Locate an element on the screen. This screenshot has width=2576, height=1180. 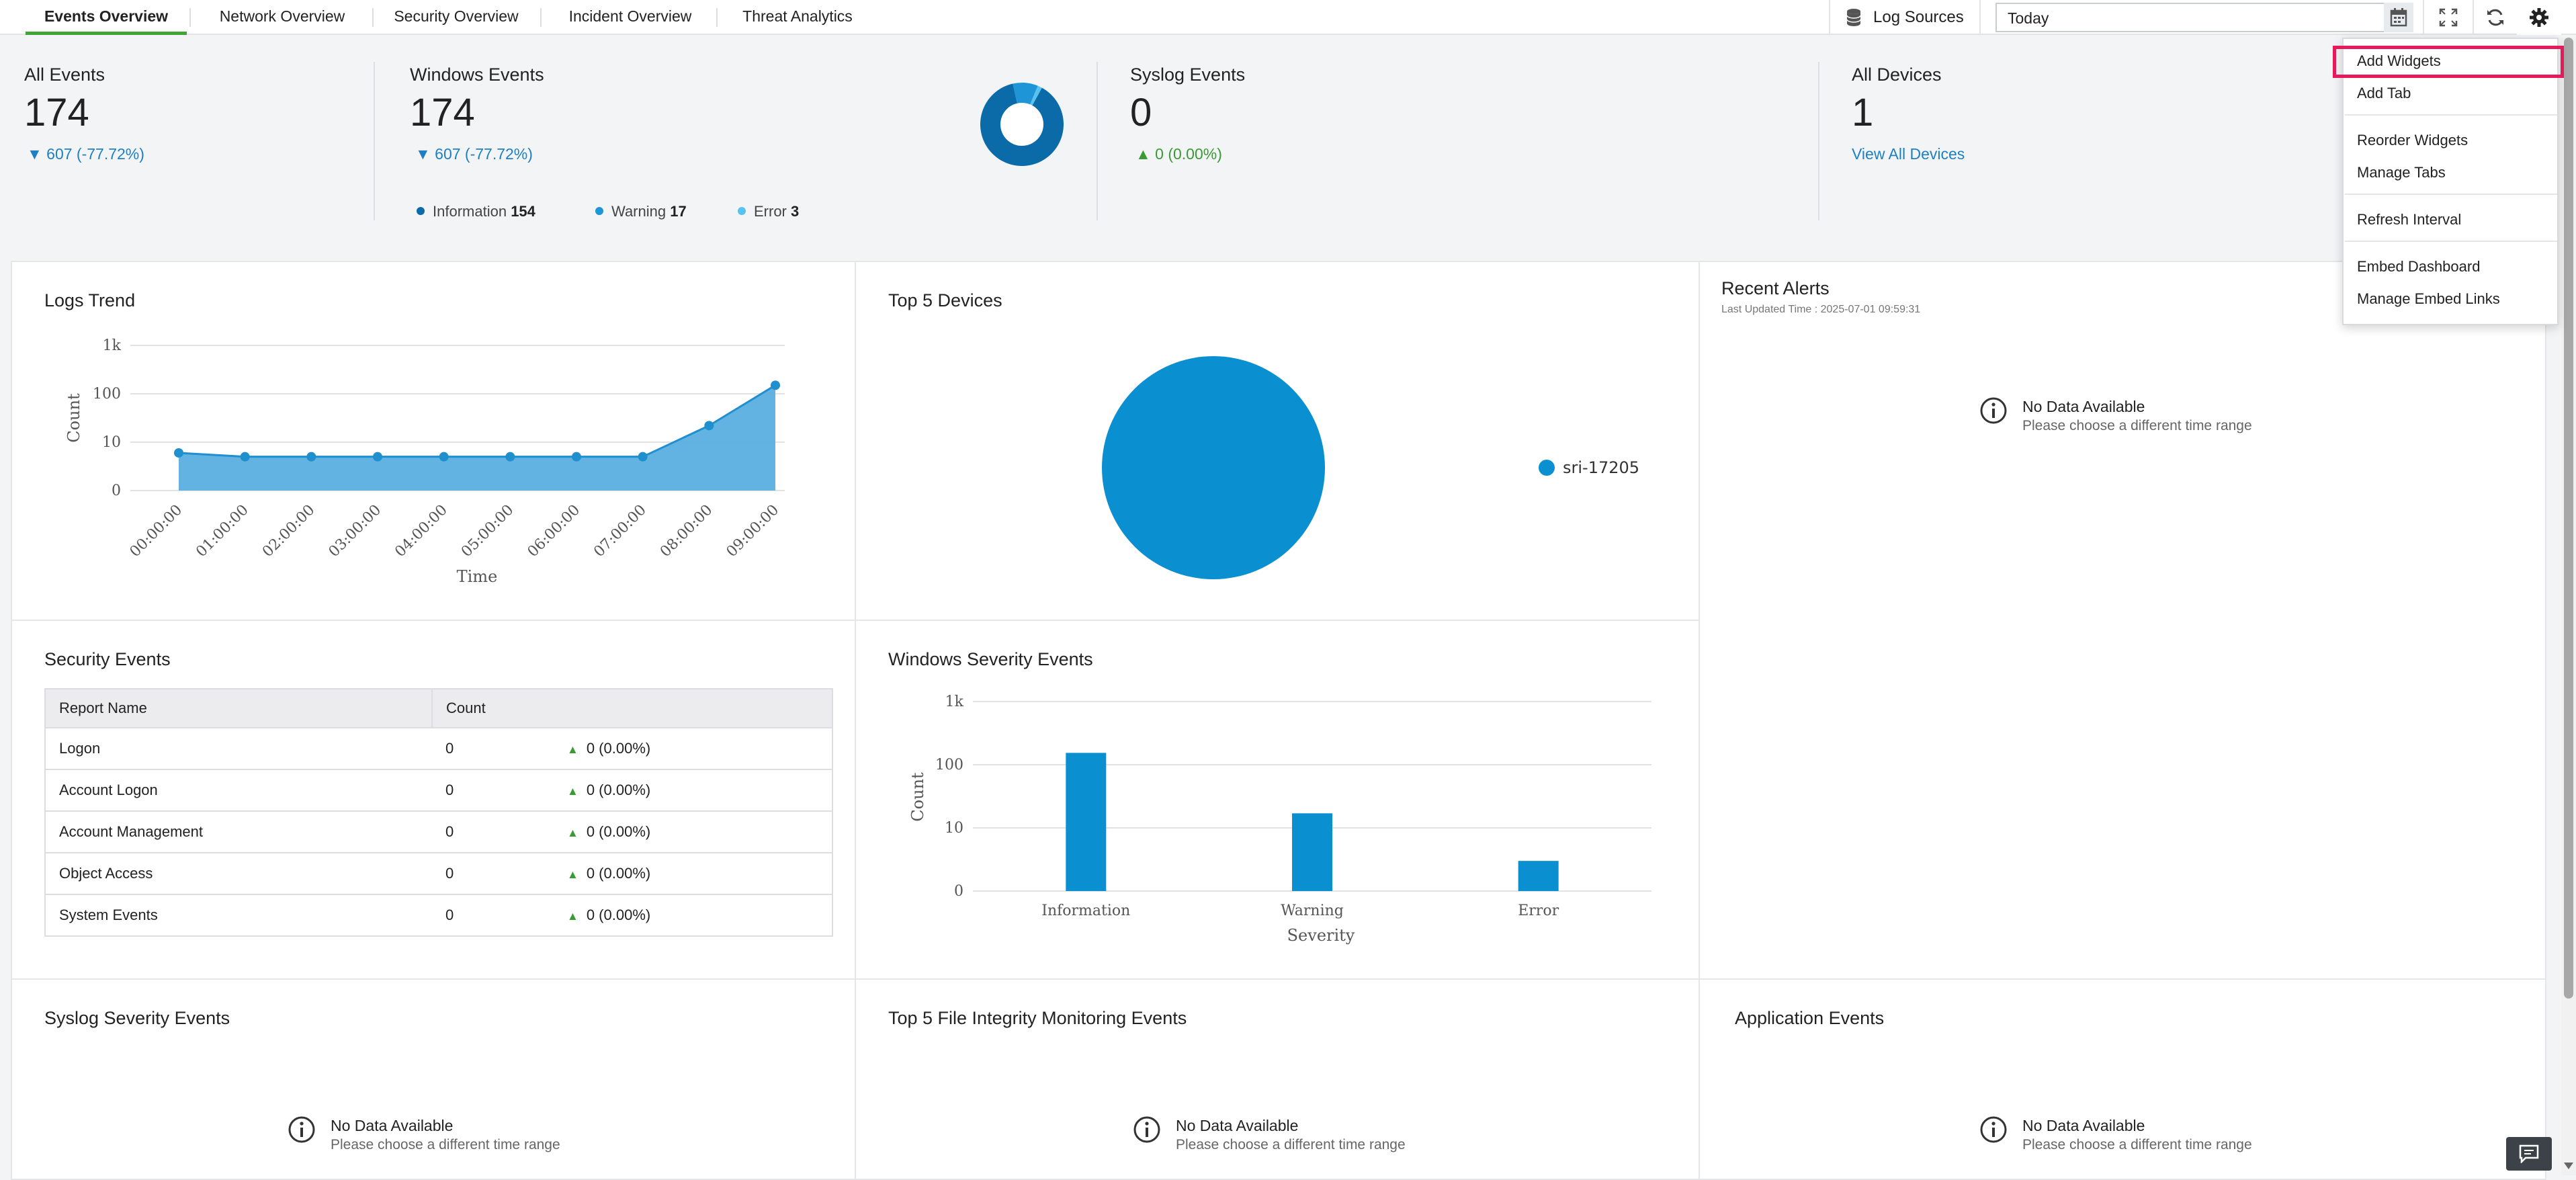
highlight-box is located at coordinates (2448, 62).